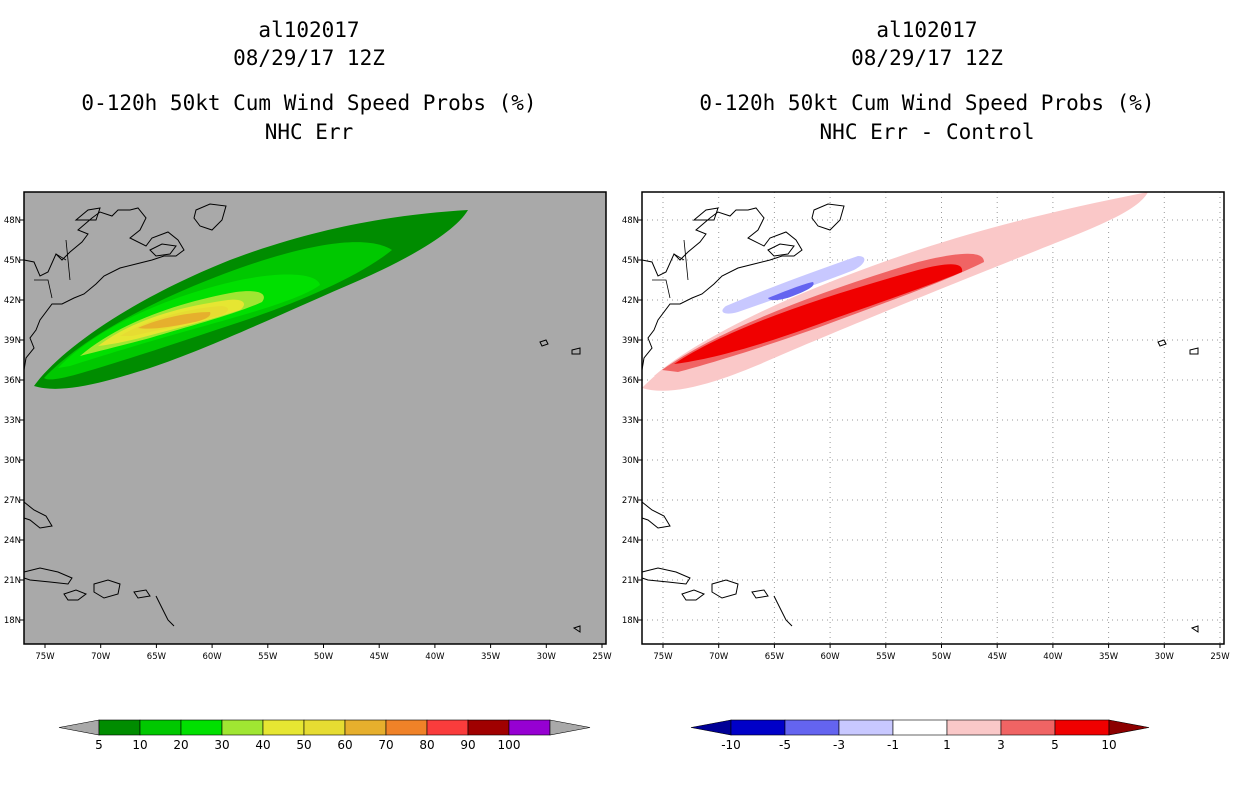 This screenshot has width=1236, height=800. I want to click on colorbar-label: 70, so click(385, 745).